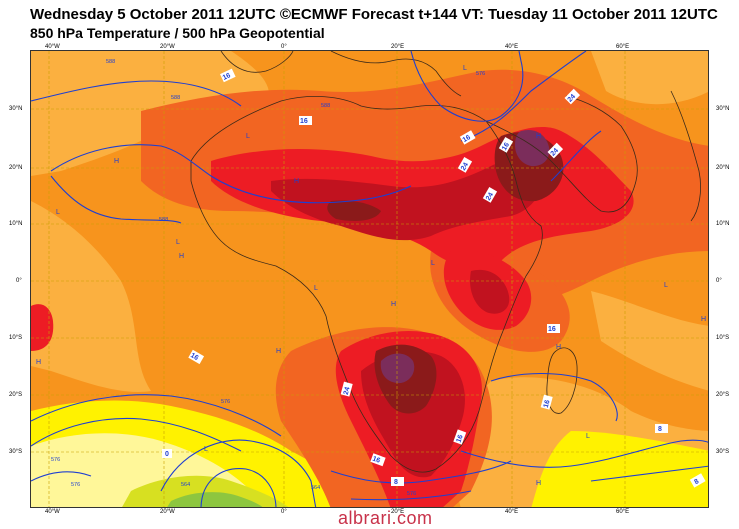 This screenshot has height=529, width=739. Describe the element at coordinates (167, 47) in the screenshot. I see `top-tick-lon: 20°W` at that location.